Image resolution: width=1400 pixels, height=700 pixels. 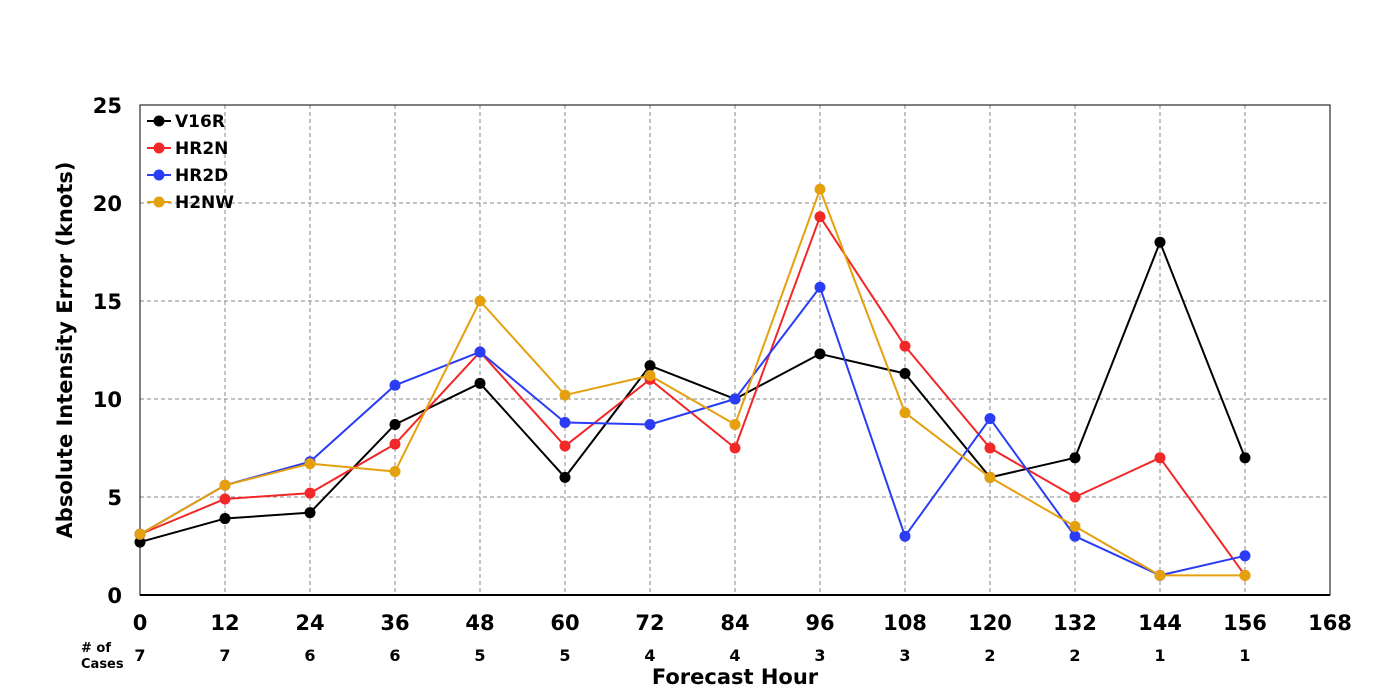 What do you see at coordinates (224, 623) in the screenshot?
I see `x-tick-label: 12` at bounding box center [224, 623].